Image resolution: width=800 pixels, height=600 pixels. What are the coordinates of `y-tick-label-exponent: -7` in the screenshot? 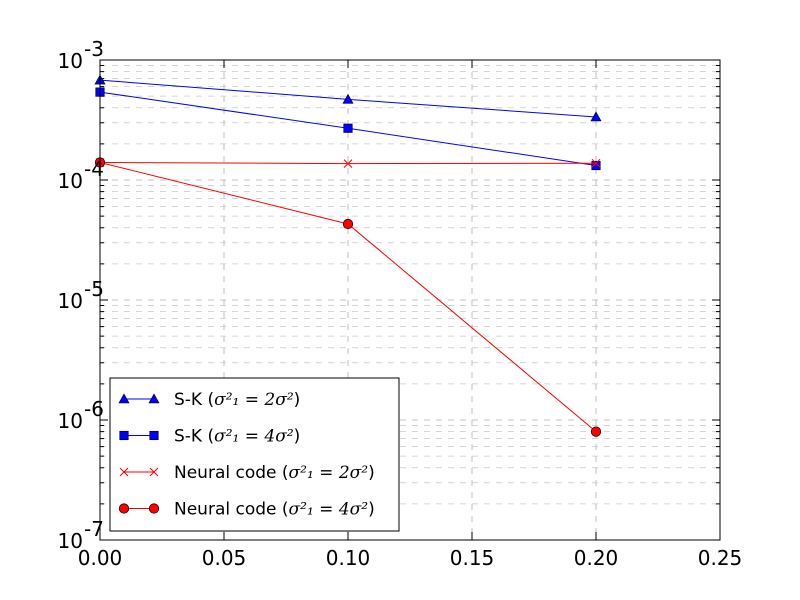 It's located at (94, 529).